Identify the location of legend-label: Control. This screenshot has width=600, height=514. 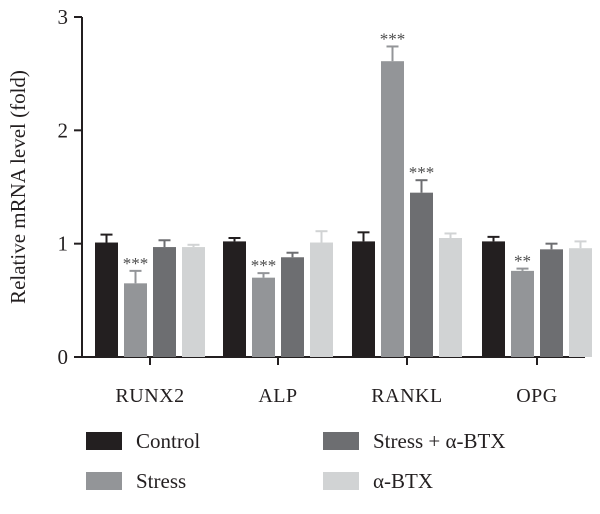
(168, 441).